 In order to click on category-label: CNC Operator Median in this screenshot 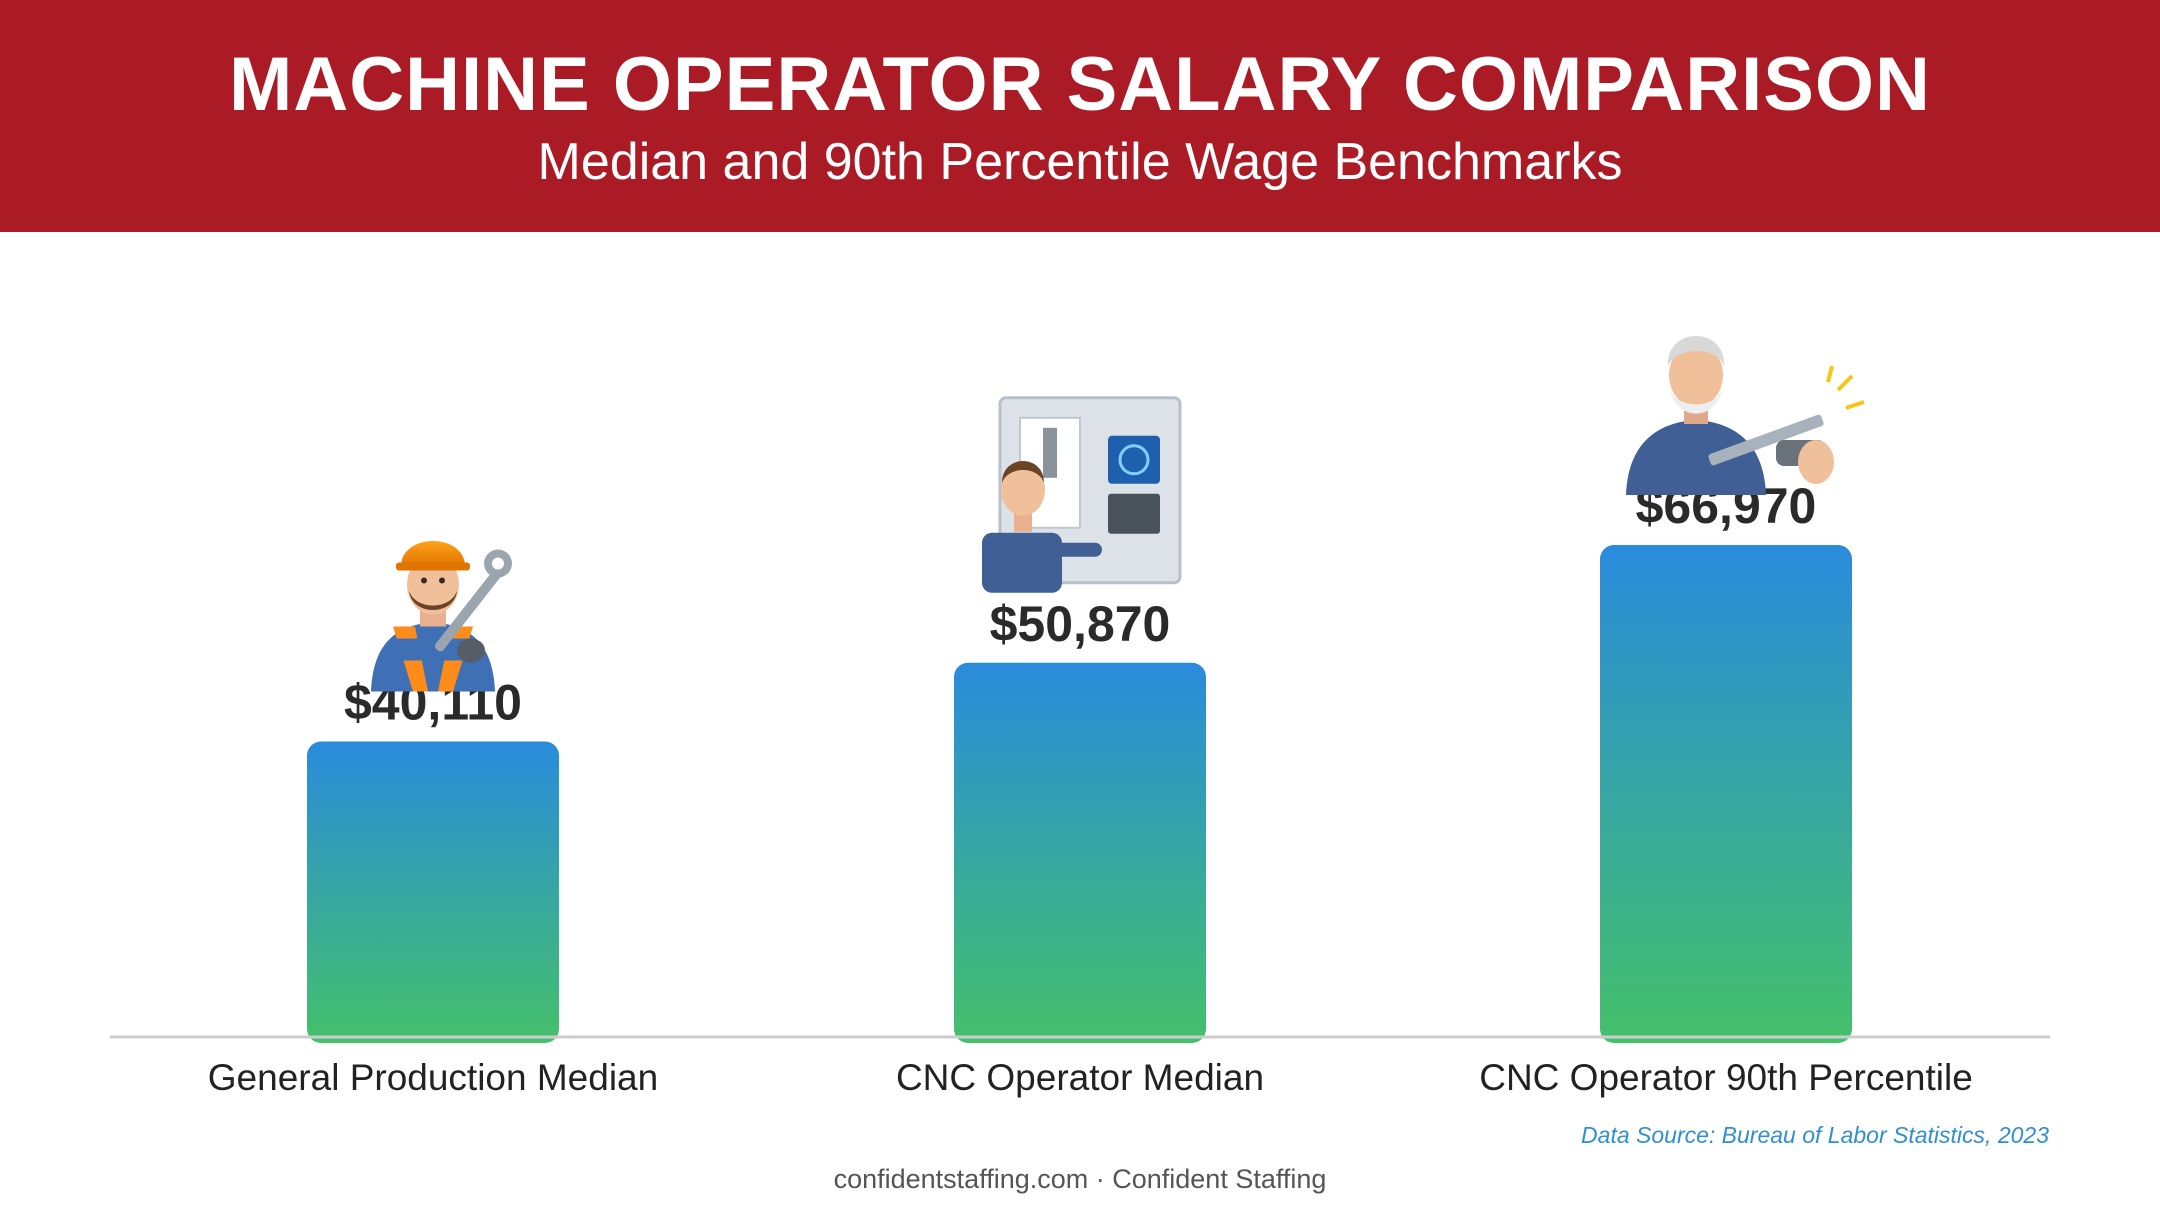, I will do `click(1080, 1077)`.